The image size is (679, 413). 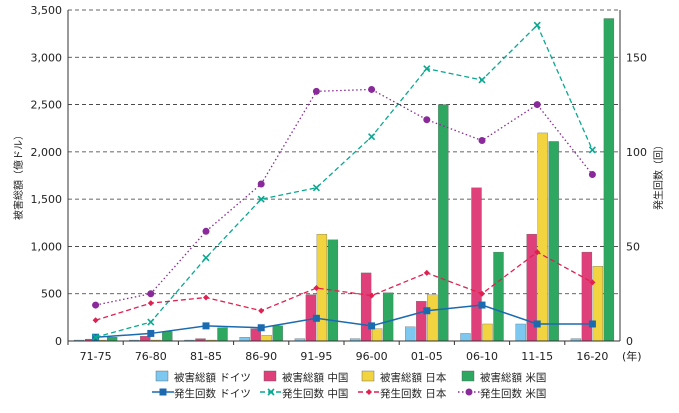 I want to click on legend-label: 被害総額 日本, so click(x=413, y=377).